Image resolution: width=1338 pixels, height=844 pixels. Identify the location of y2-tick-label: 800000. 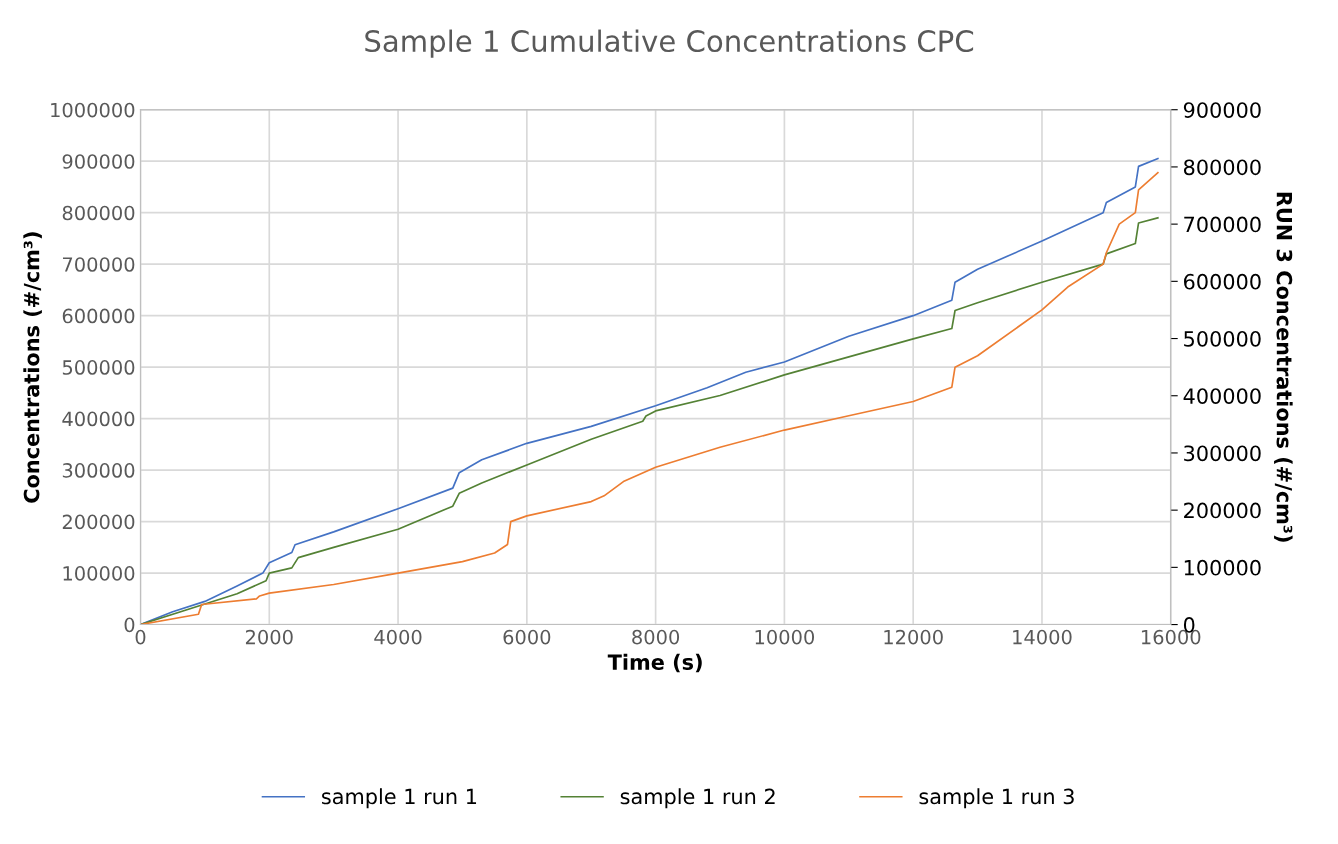
(1222, 167).